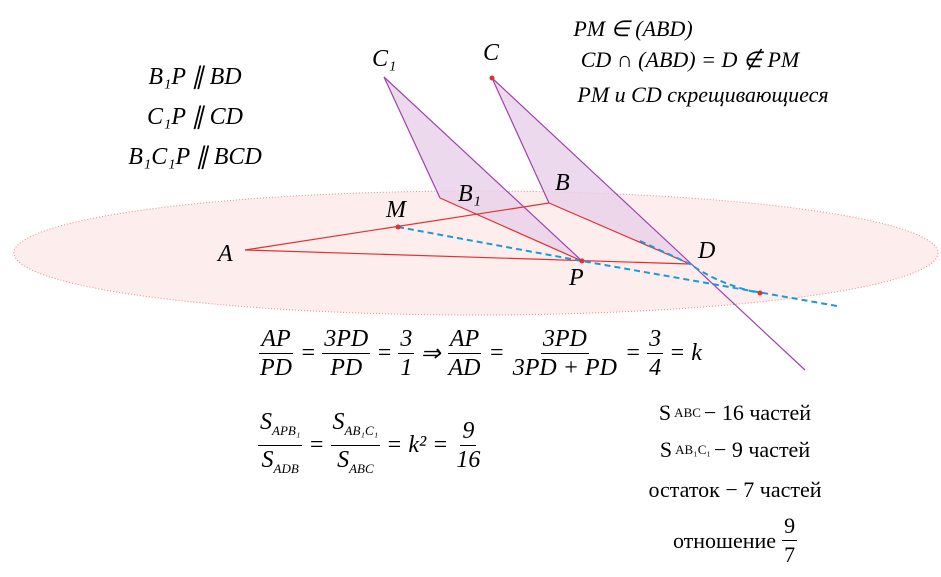  I want to click on operator: − 16 частей, so click(757, 412).